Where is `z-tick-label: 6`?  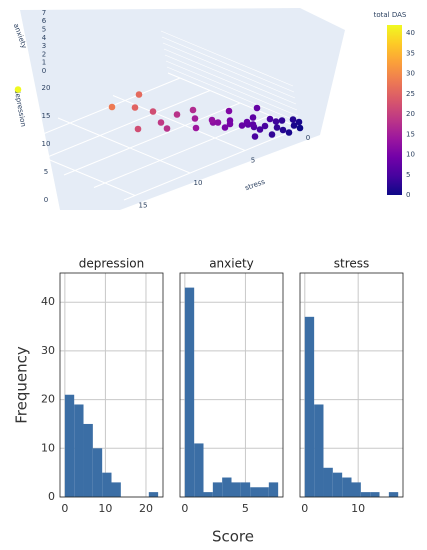 z-tick-label: 6 is located at coordinates (44, 21).